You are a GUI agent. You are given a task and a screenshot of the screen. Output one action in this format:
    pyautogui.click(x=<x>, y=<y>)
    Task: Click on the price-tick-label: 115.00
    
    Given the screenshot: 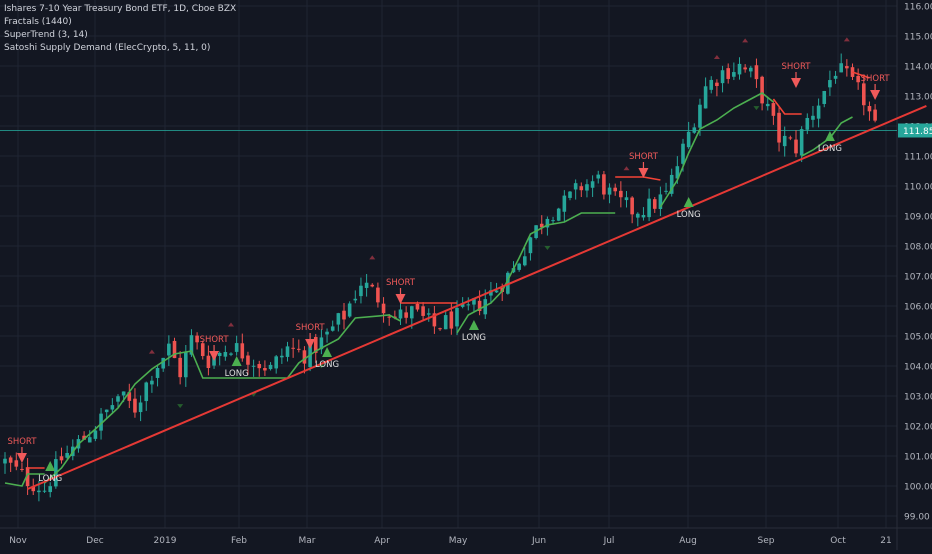 What is the action you would take?
    pyautogui.click(x=918, y=38)
    